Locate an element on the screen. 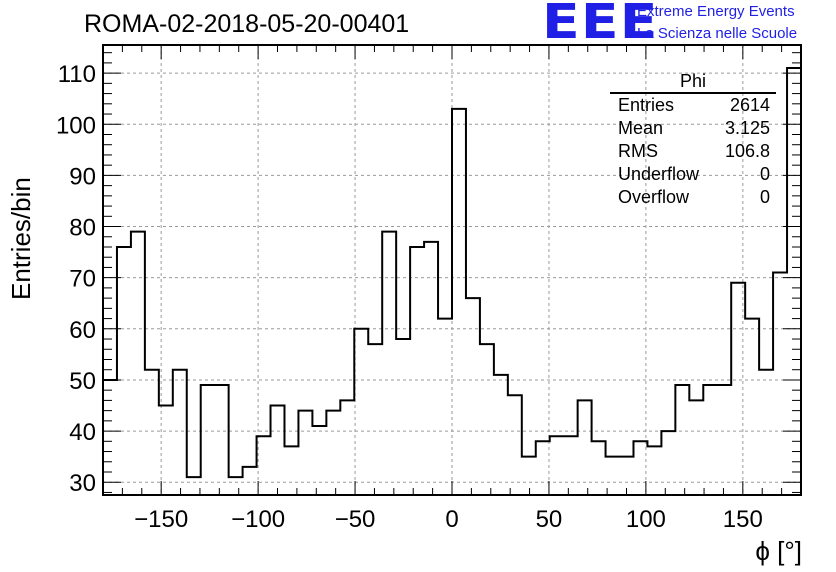  stats-label: Overflow is located at coordinates (654, 197).